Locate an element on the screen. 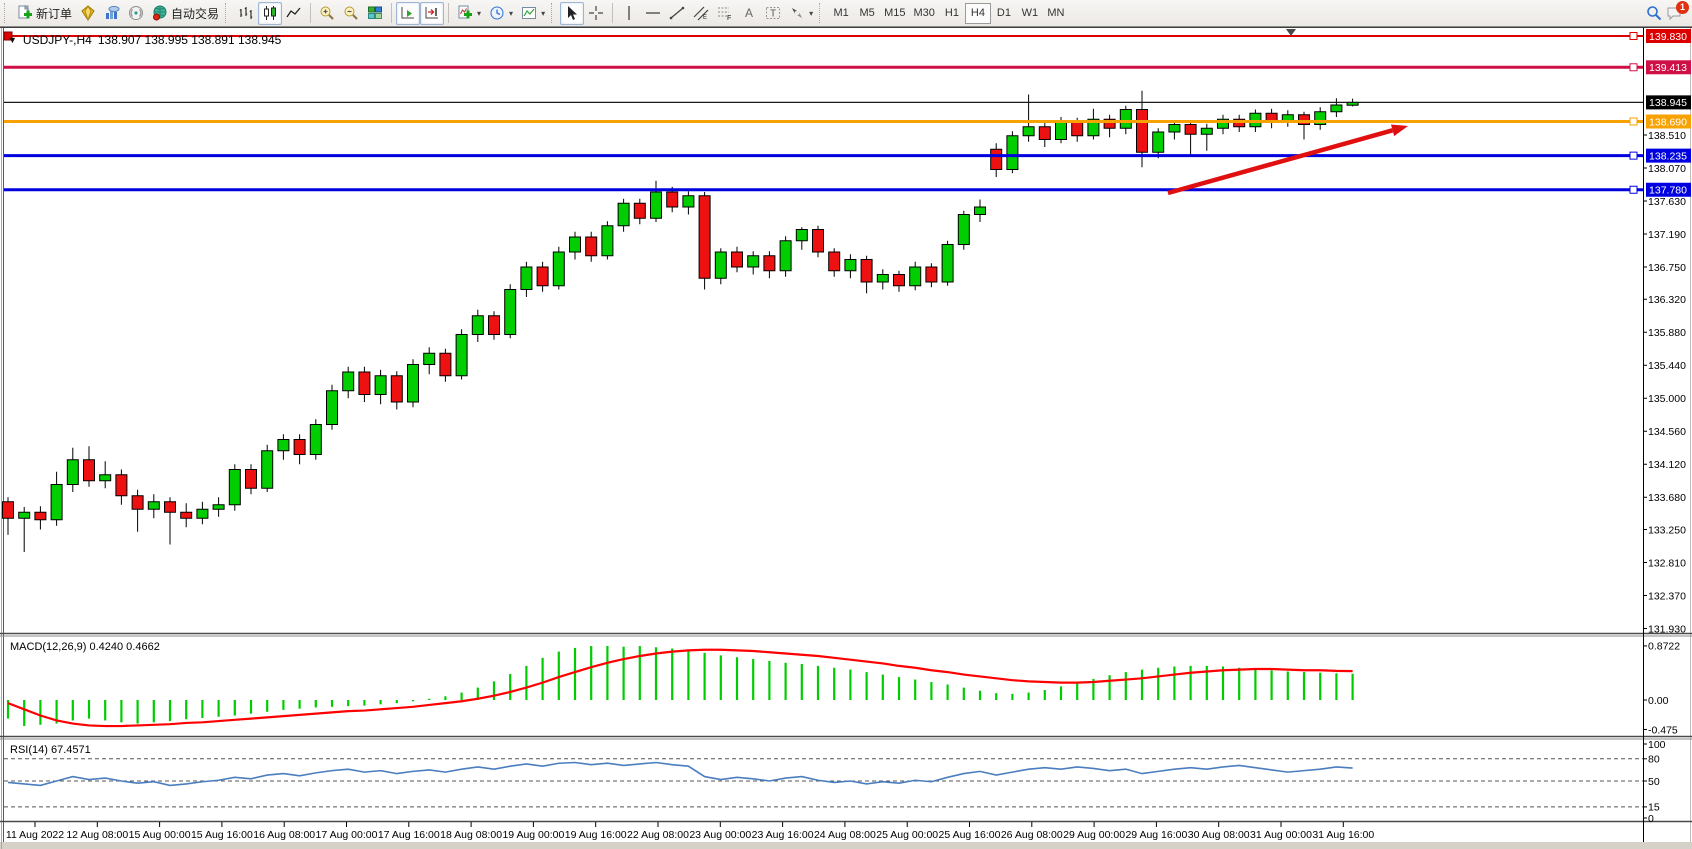 This screenshot has height=849, width=1692. timeframe-h4-button: H4 is located at coordinates (977, 13).